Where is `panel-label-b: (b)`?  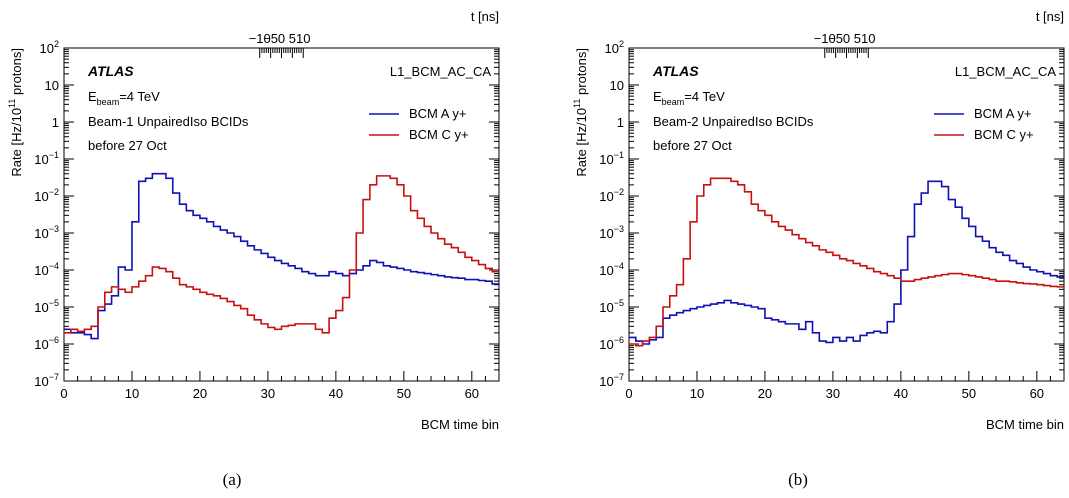
panel-label-b: (b) is located at coordinates (798, 479).